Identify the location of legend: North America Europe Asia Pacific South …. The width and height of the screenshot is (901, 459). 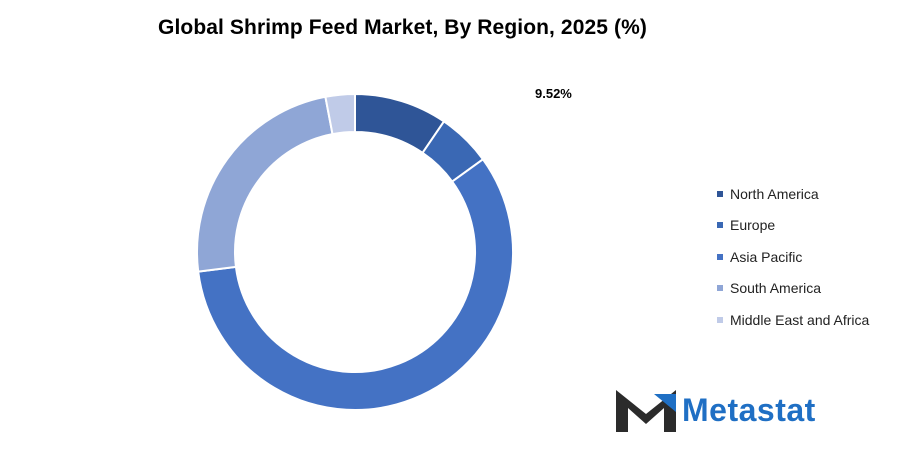
(793, 257).